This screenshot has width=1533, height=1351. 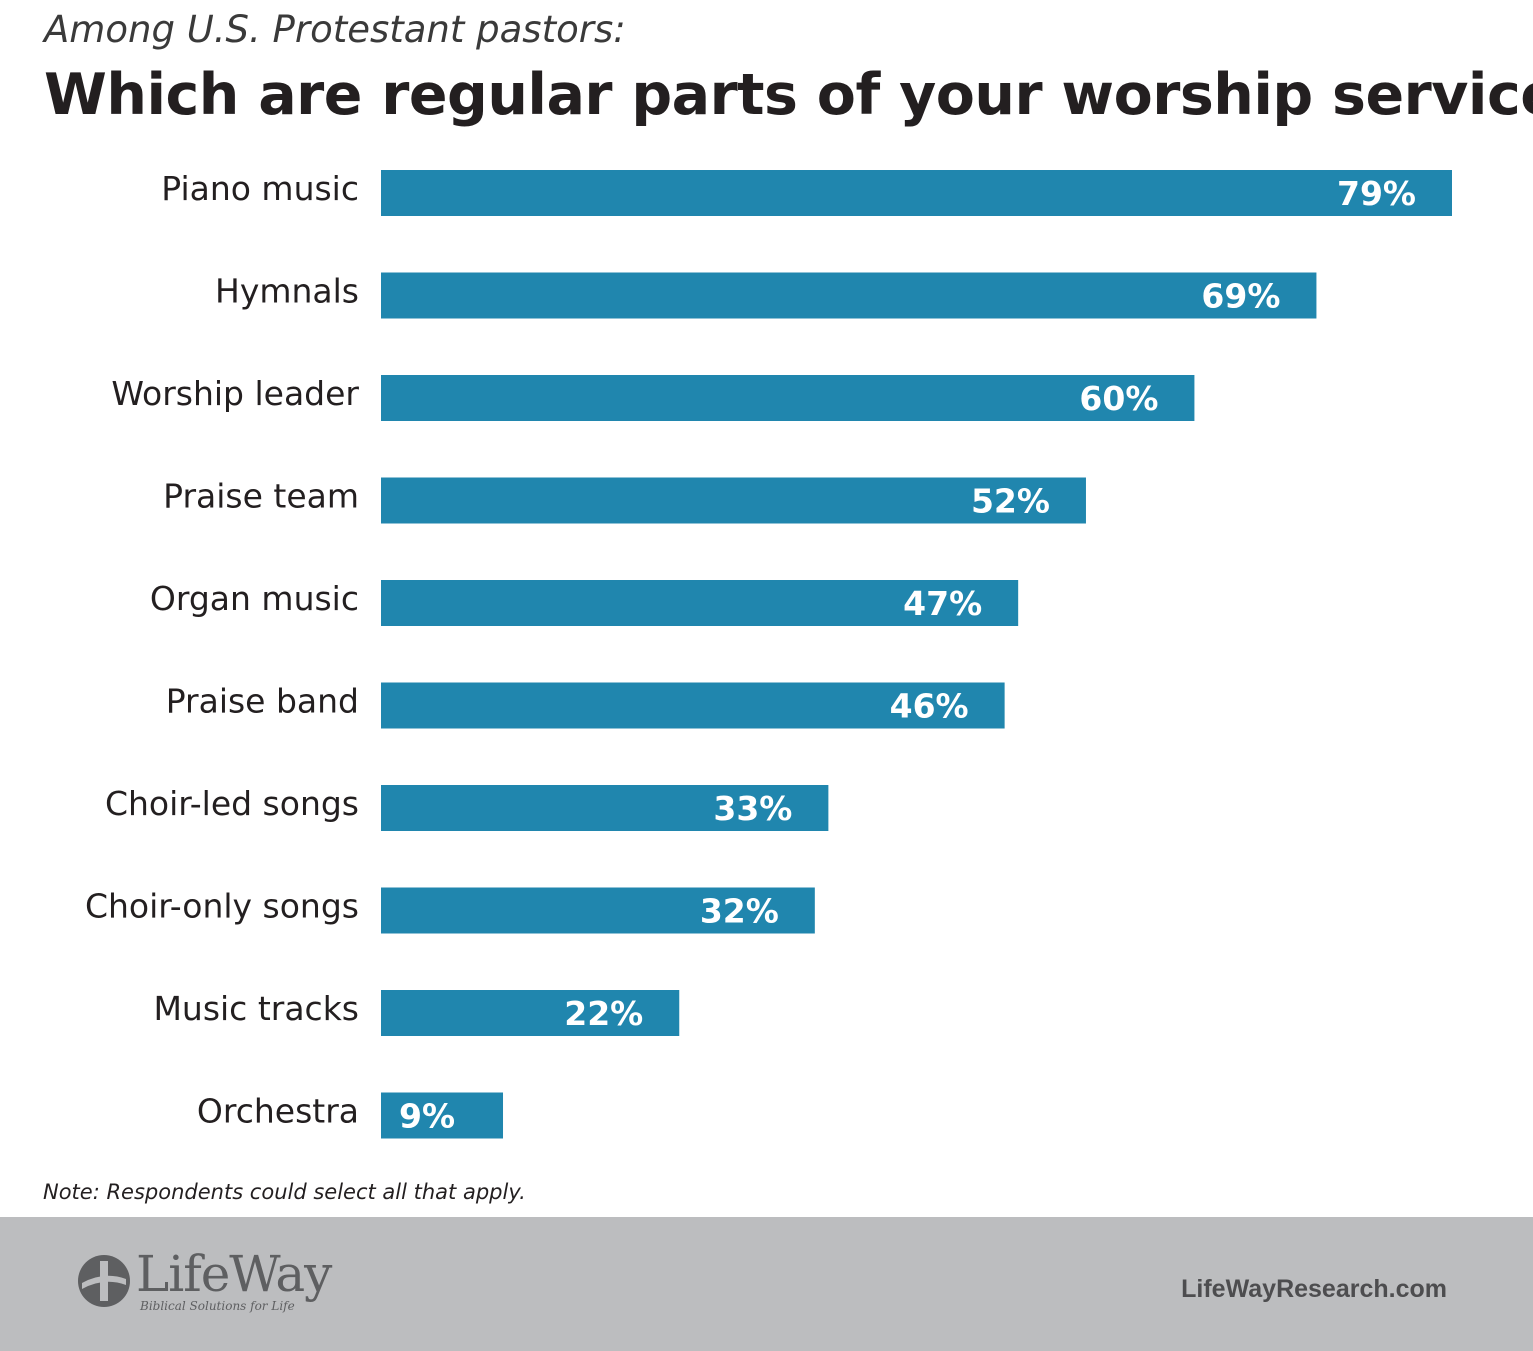 I want to click on lifeway-logo: LifeWay Biblical Solutions for Life, so click(x=206, y=1281).